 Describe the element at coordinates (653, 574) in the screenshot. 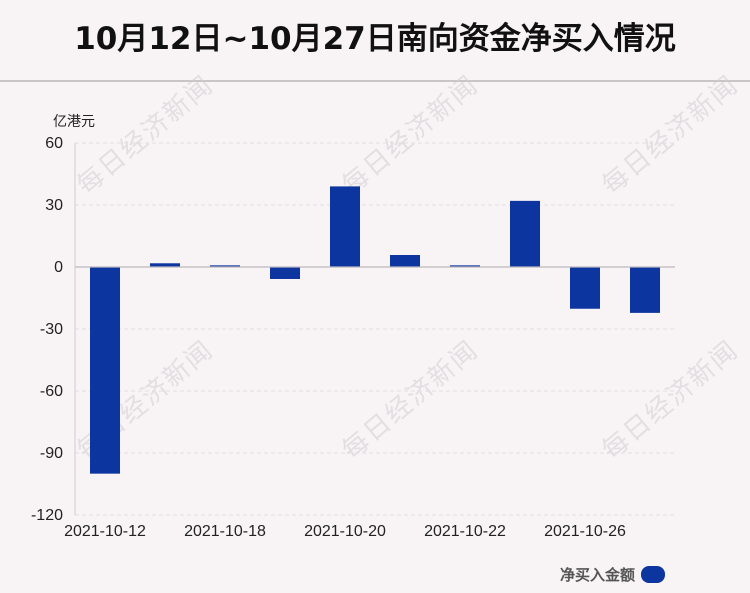

I see `legend-swatch` at that location.